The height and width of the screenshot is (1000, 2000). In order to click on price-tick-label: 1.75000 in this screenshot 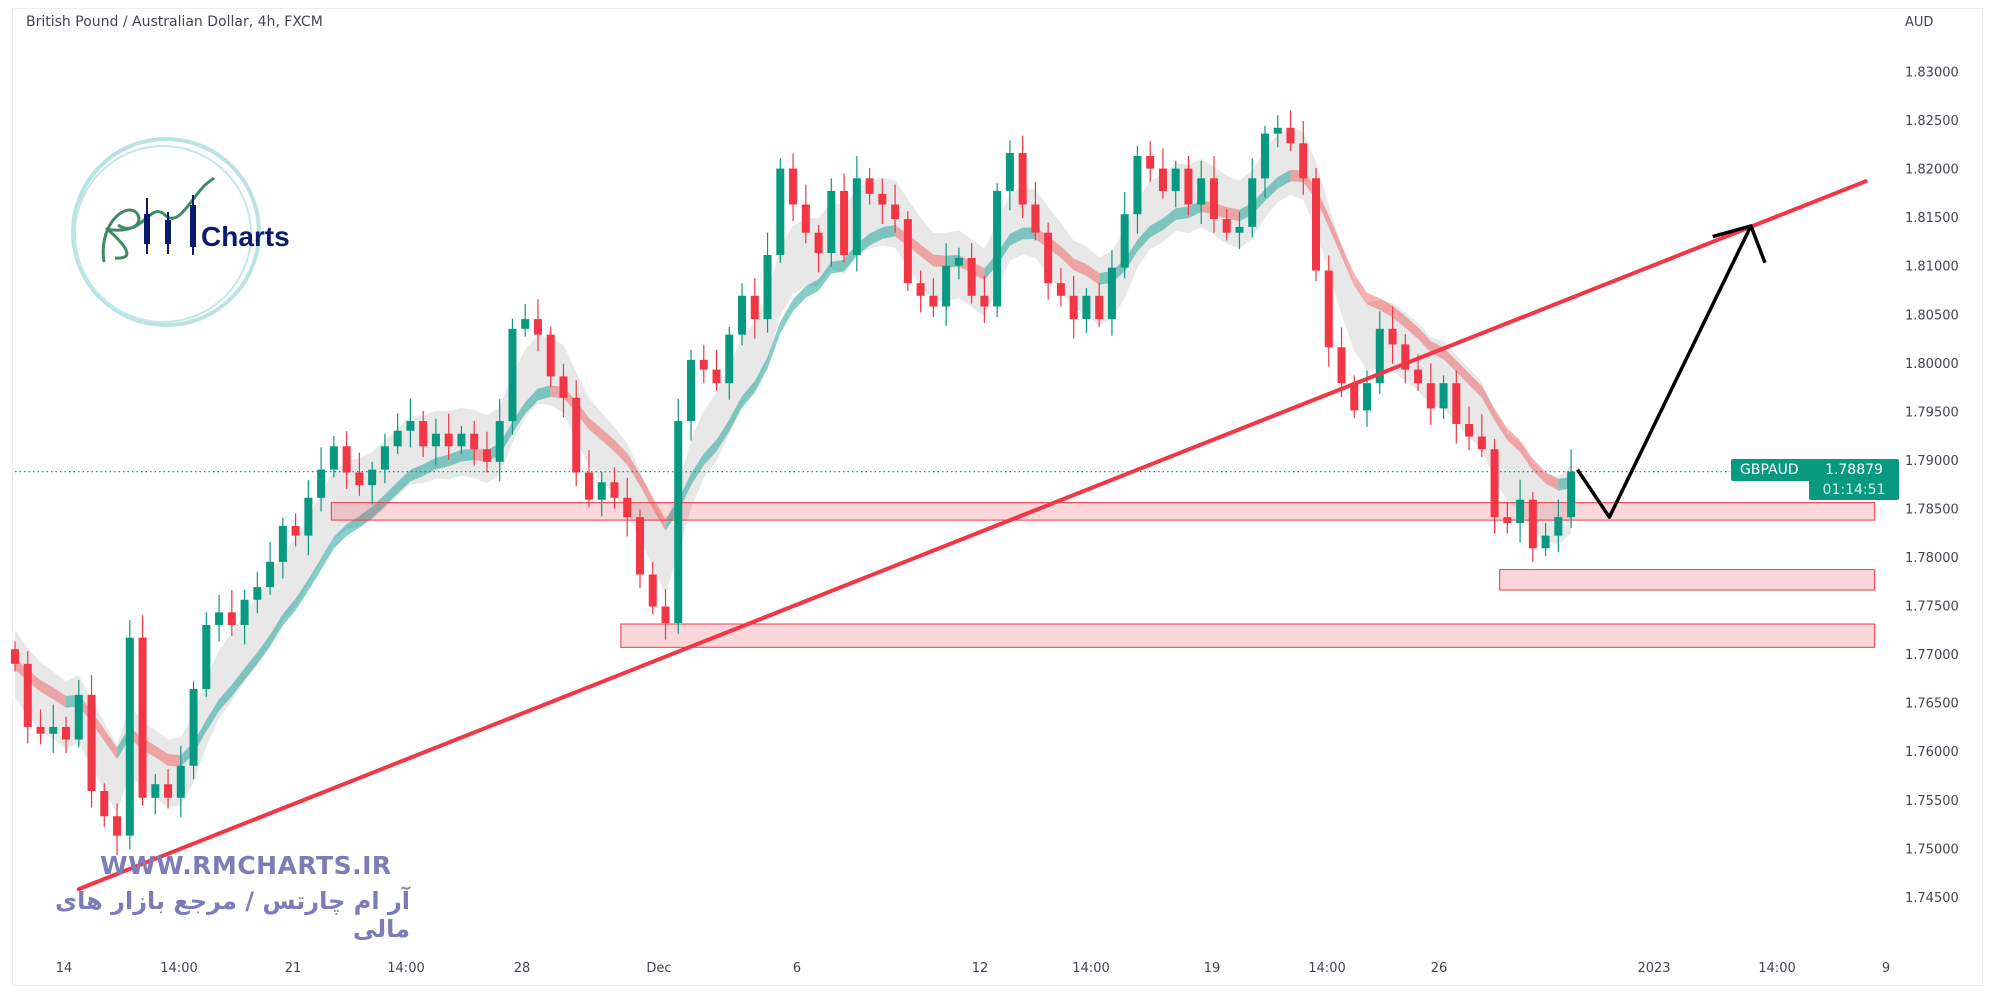, I will do `click(1932, 849)`.